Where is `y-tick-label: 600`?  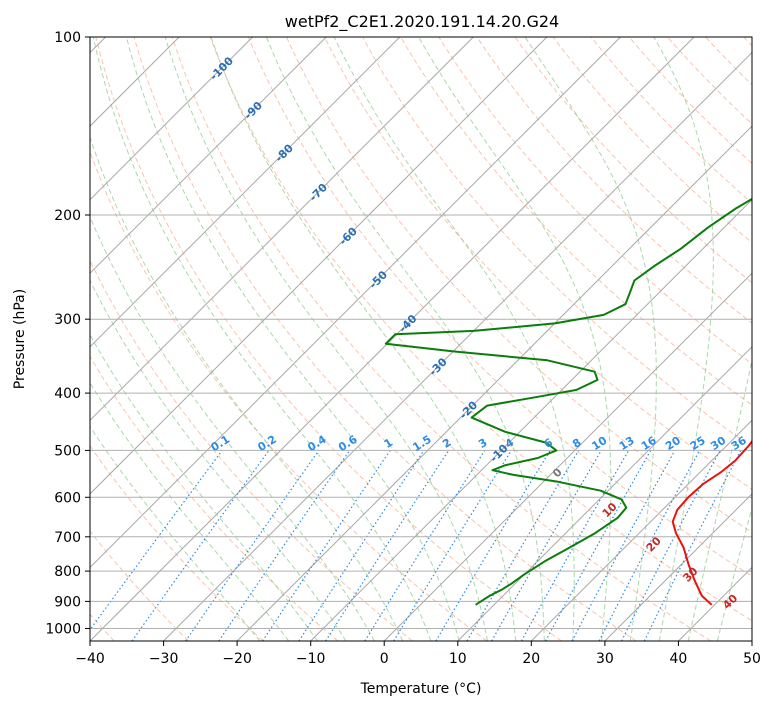 y-tick-label: 600 is located at coordinates (67, 498).